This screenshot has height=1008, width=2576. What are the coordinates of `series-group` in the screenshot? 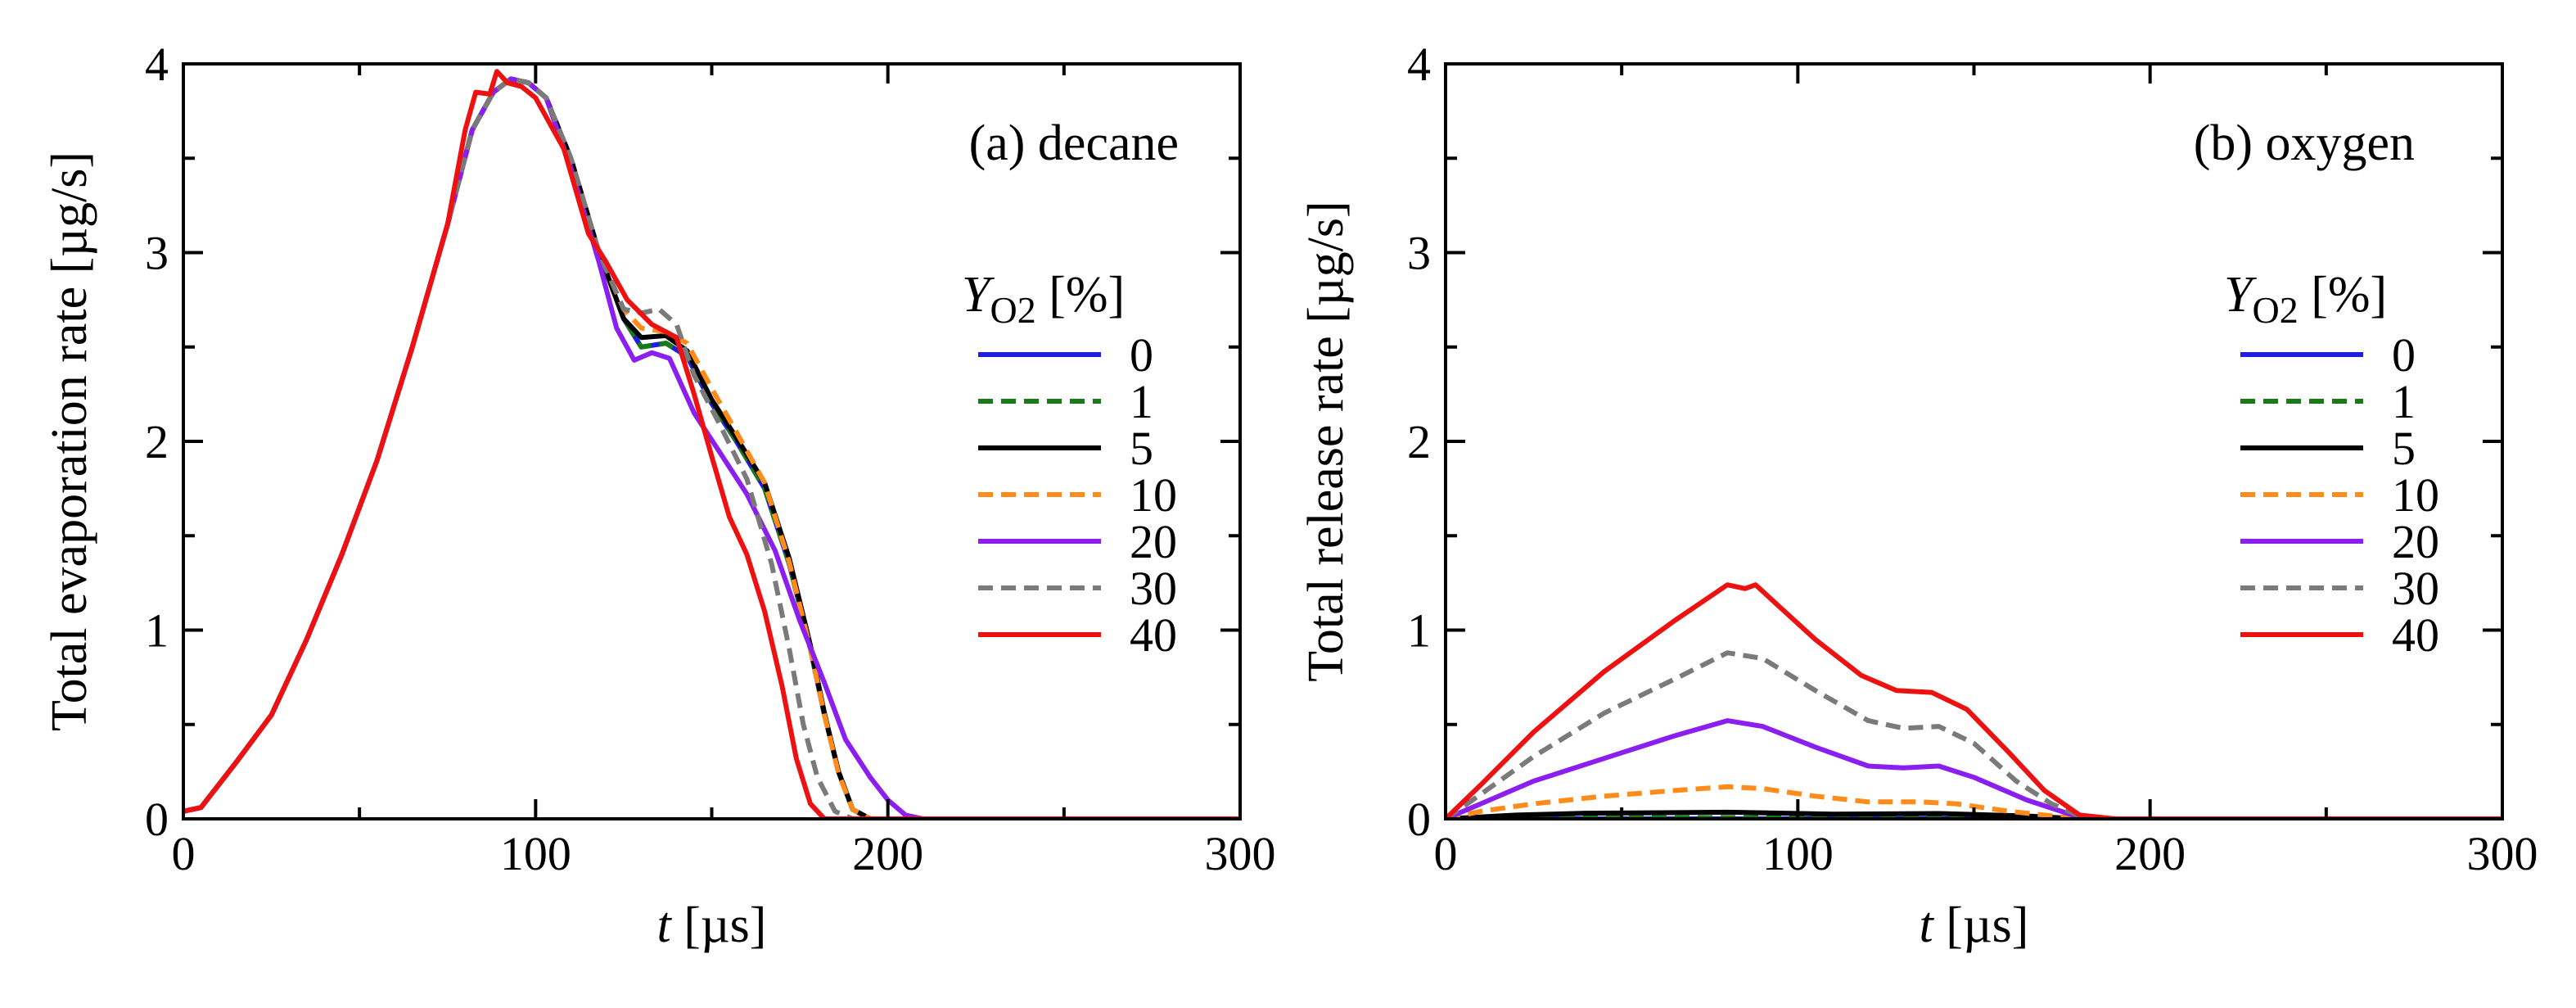 It's located at (1974, 700).